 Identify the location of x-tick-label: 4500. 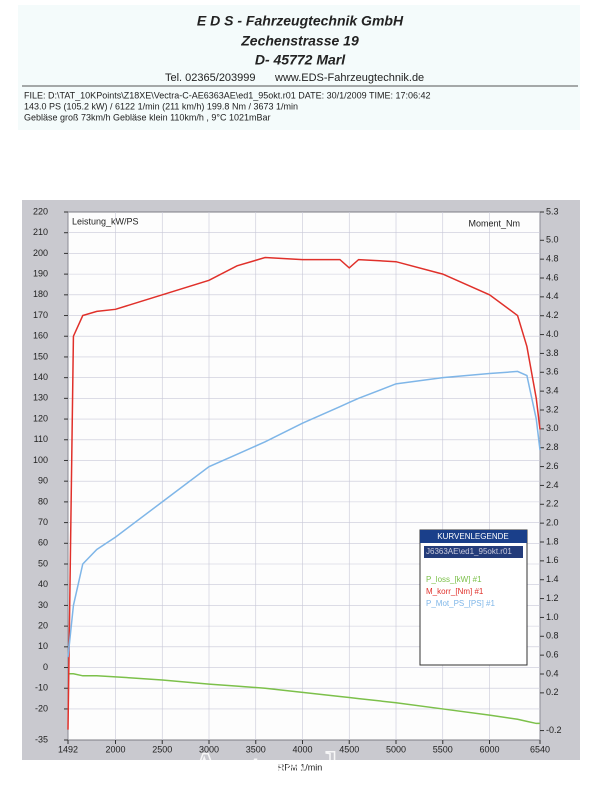
(349, 749).